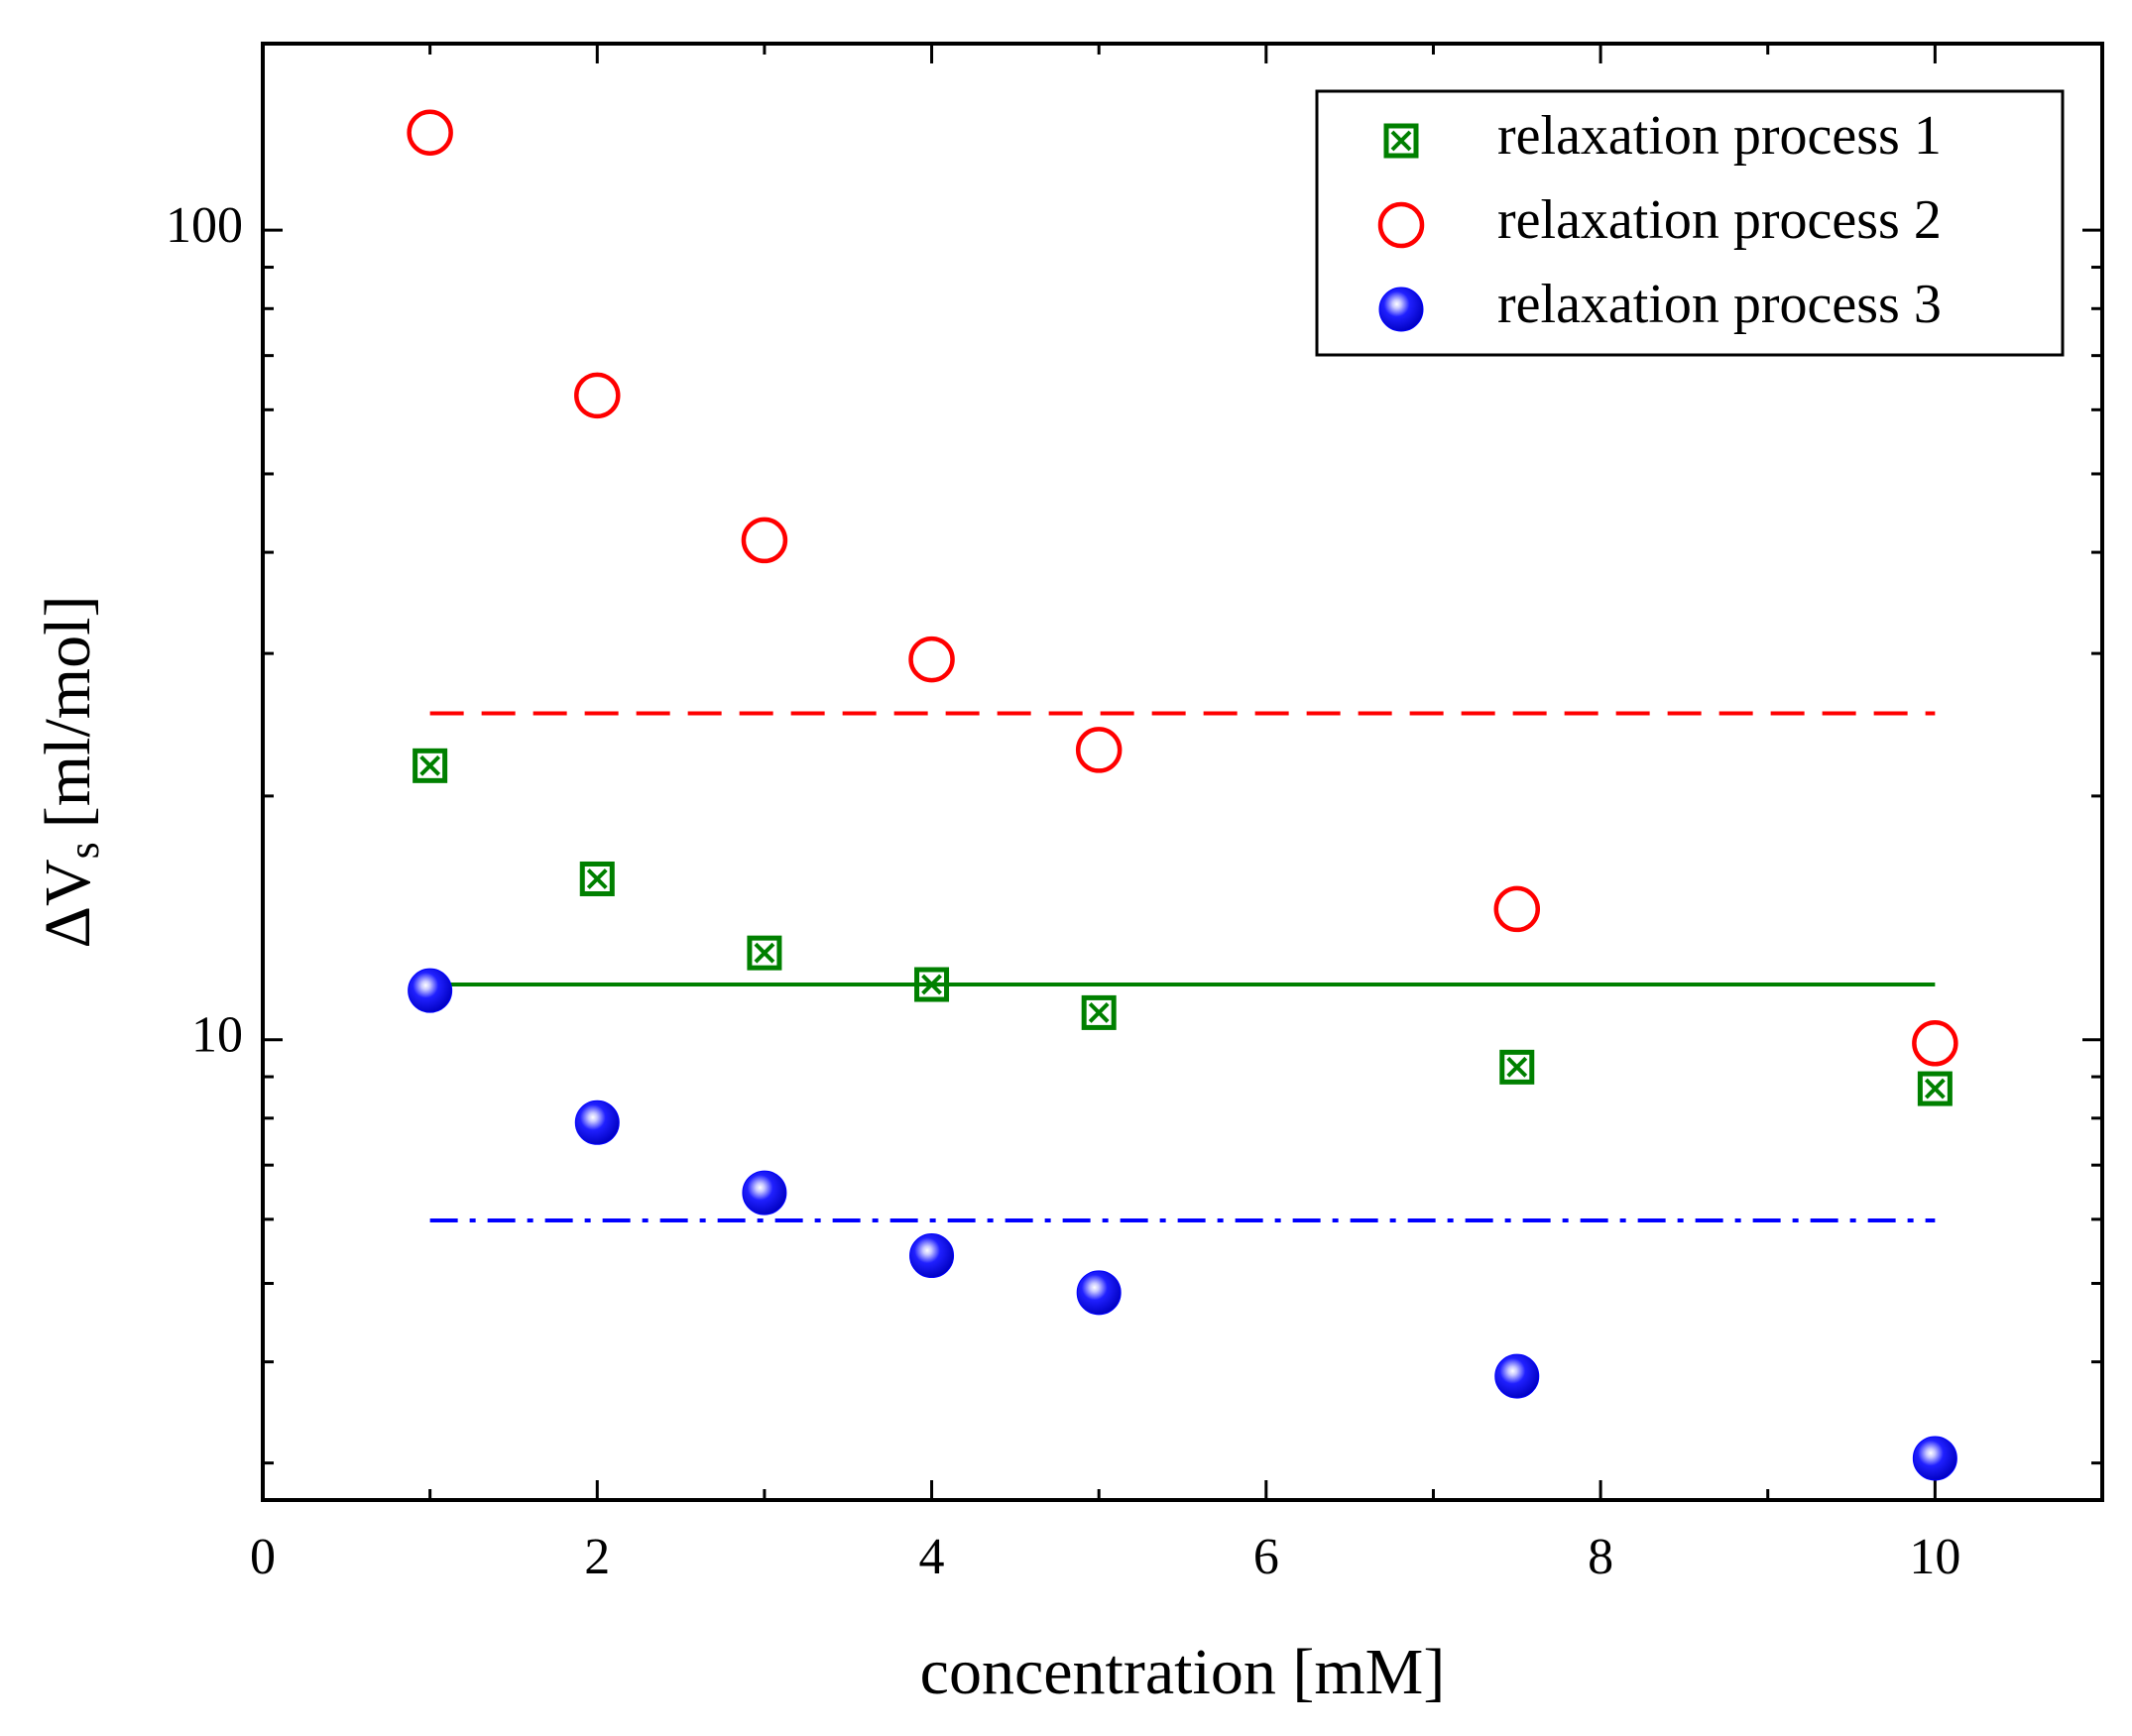 The width and height of the screenshot is (2132, 1736). What do you see at coordinates (597, 1557) in the screenshot?
I see `x-tick-label: 2` at bounding box center [597, 1557].